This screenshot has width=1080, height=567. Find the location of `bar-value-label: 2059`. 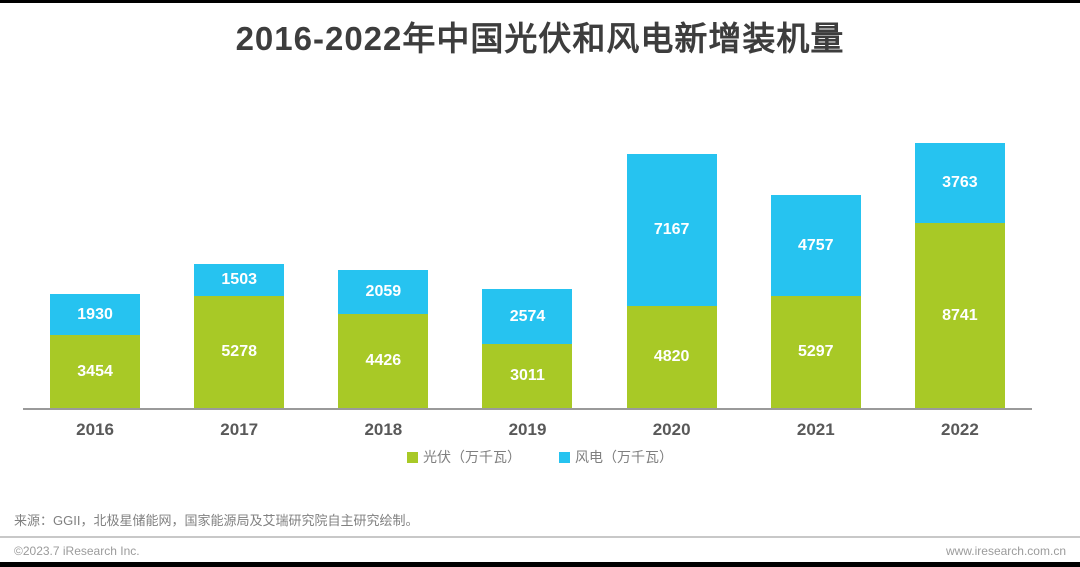

bar-value-label: 2059 is located at coordinates (383, 291).